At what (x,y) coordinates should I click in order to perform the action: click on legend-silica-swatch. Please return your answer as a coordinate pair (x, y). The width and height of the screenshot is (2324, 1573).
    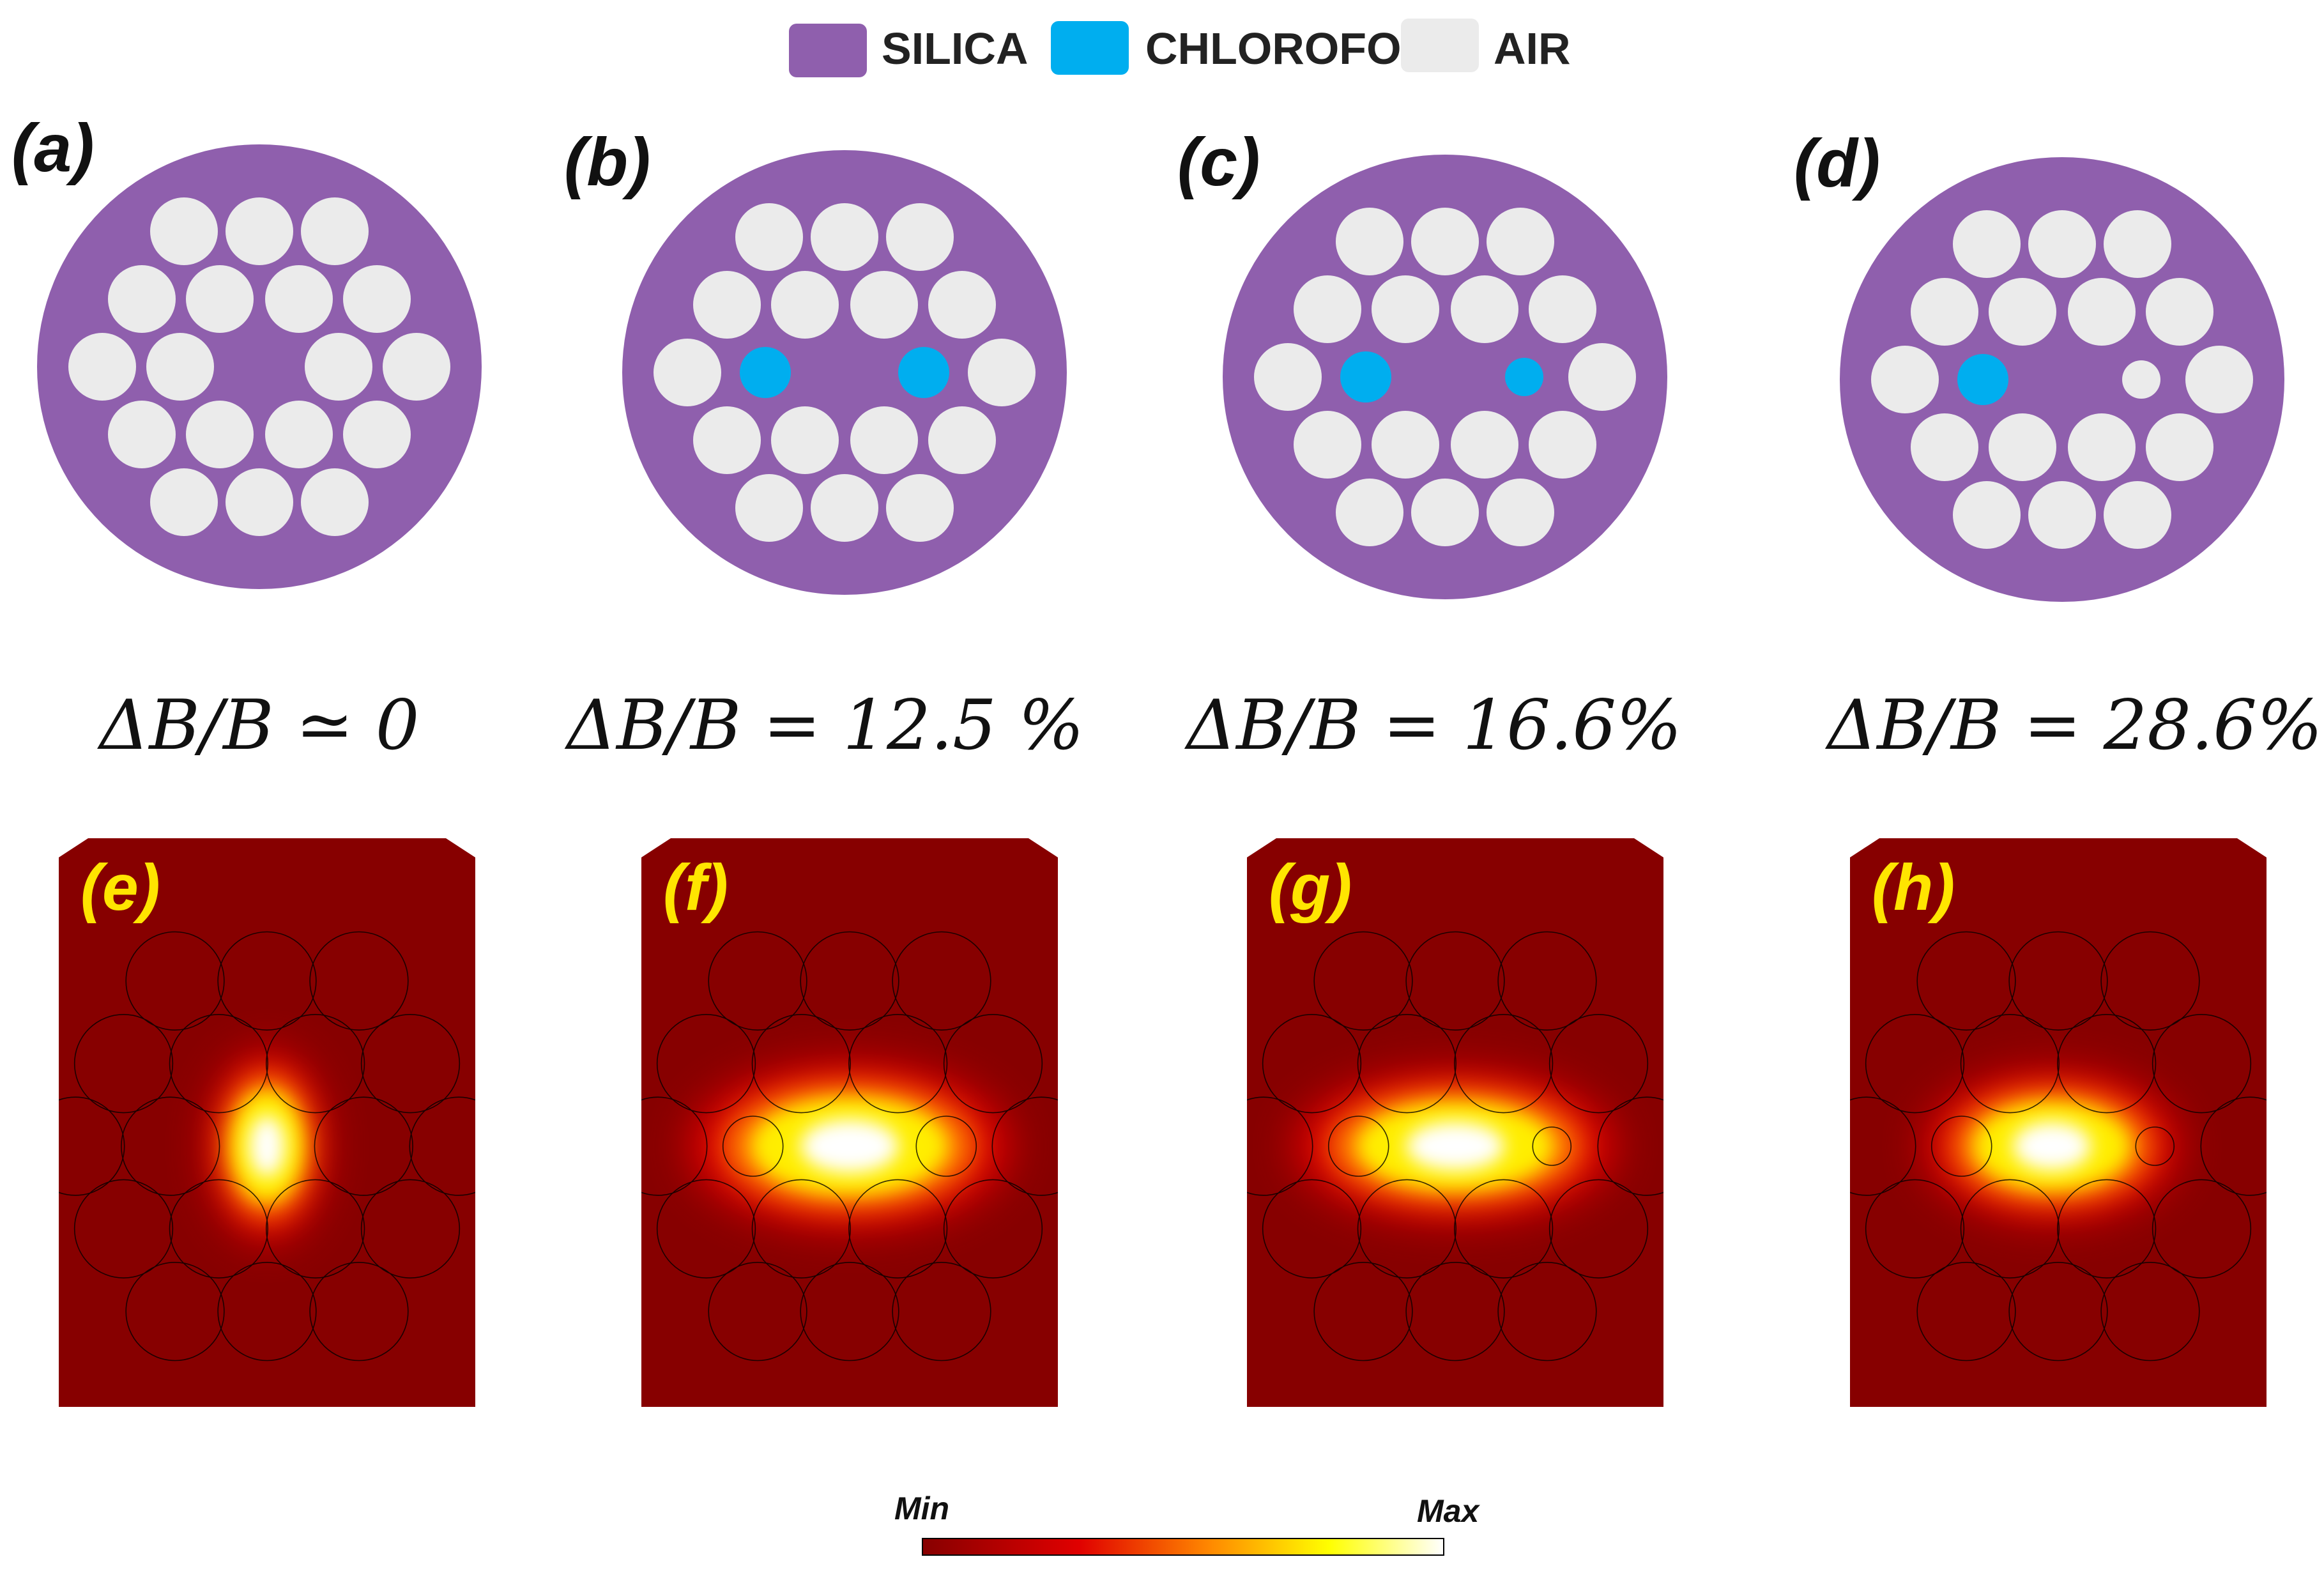
    Looking at the image, I should click on (828, 51).